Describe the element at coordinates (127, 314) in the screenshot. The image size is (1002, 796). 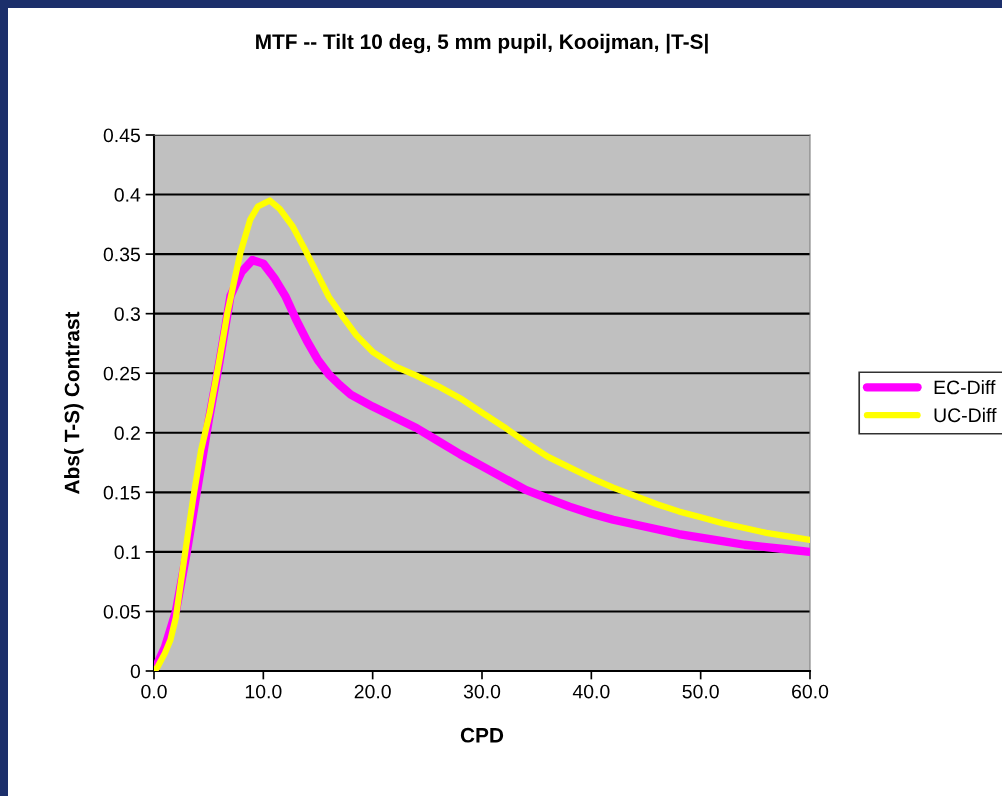
I see `y-tick-label: 0.3` at that location.